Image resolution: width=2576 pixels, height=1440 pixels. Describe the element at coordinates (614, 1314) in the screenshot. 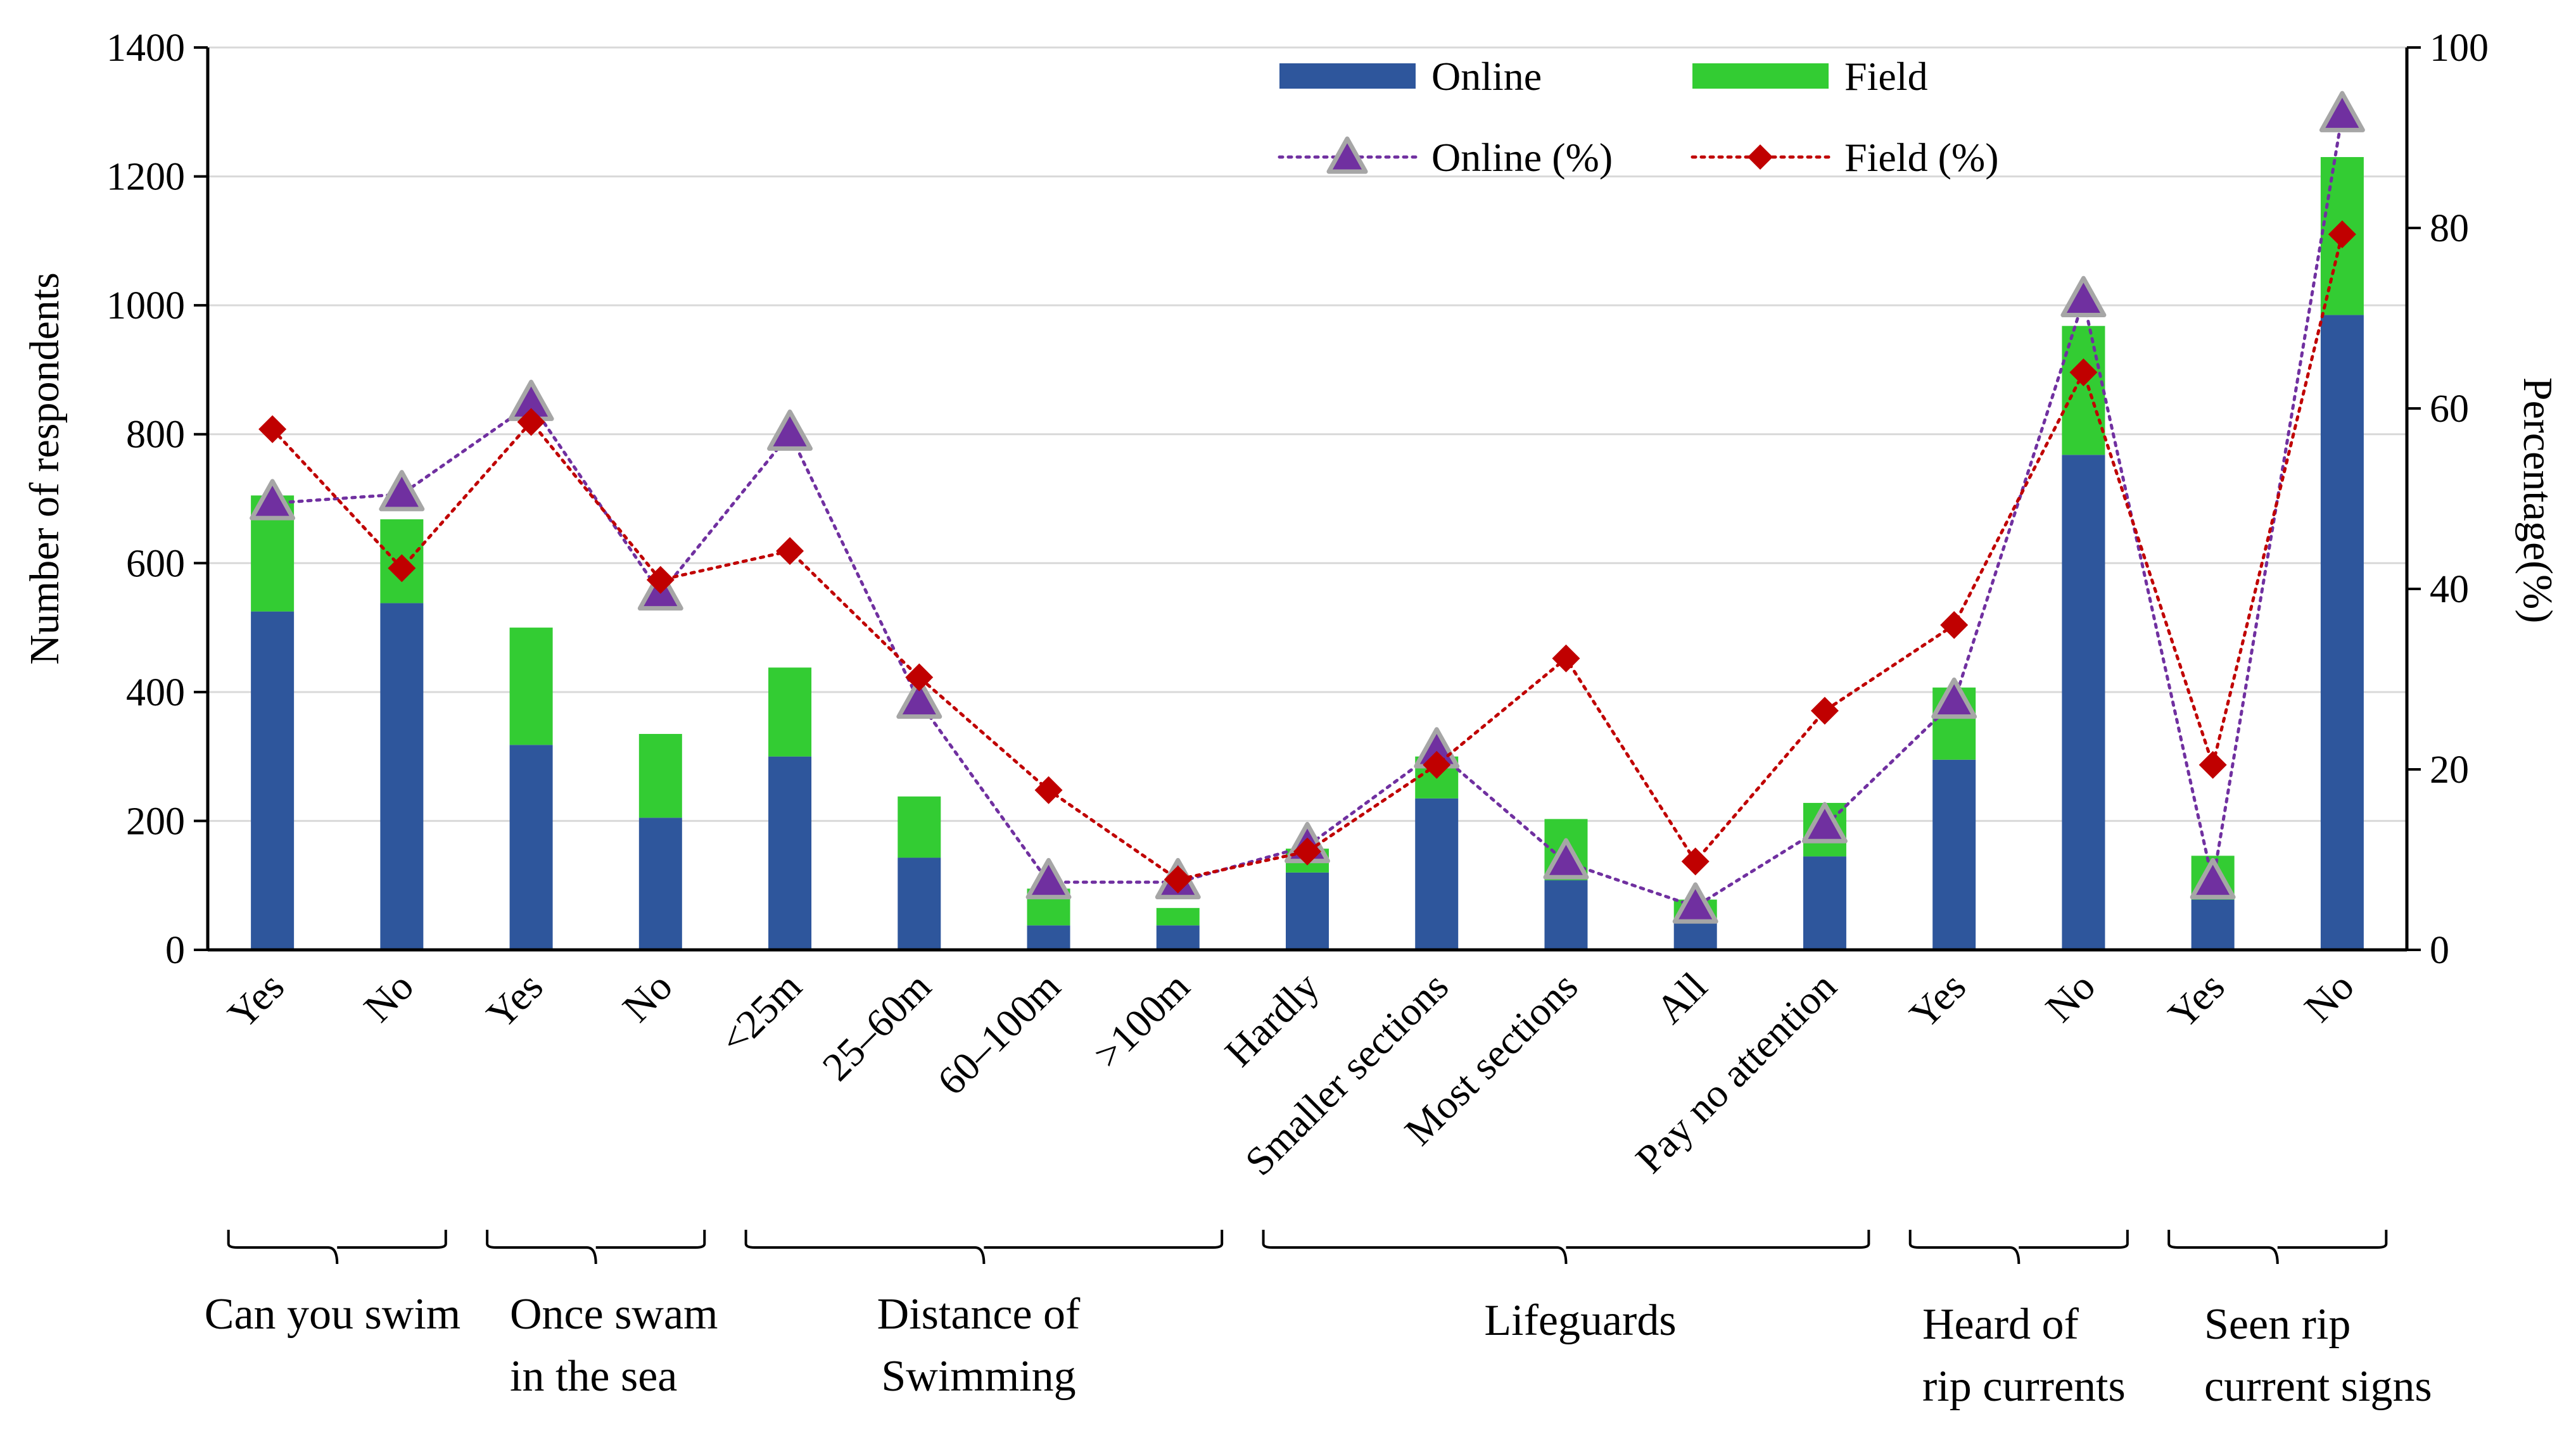

I see `group-label: Once swam` at that location.